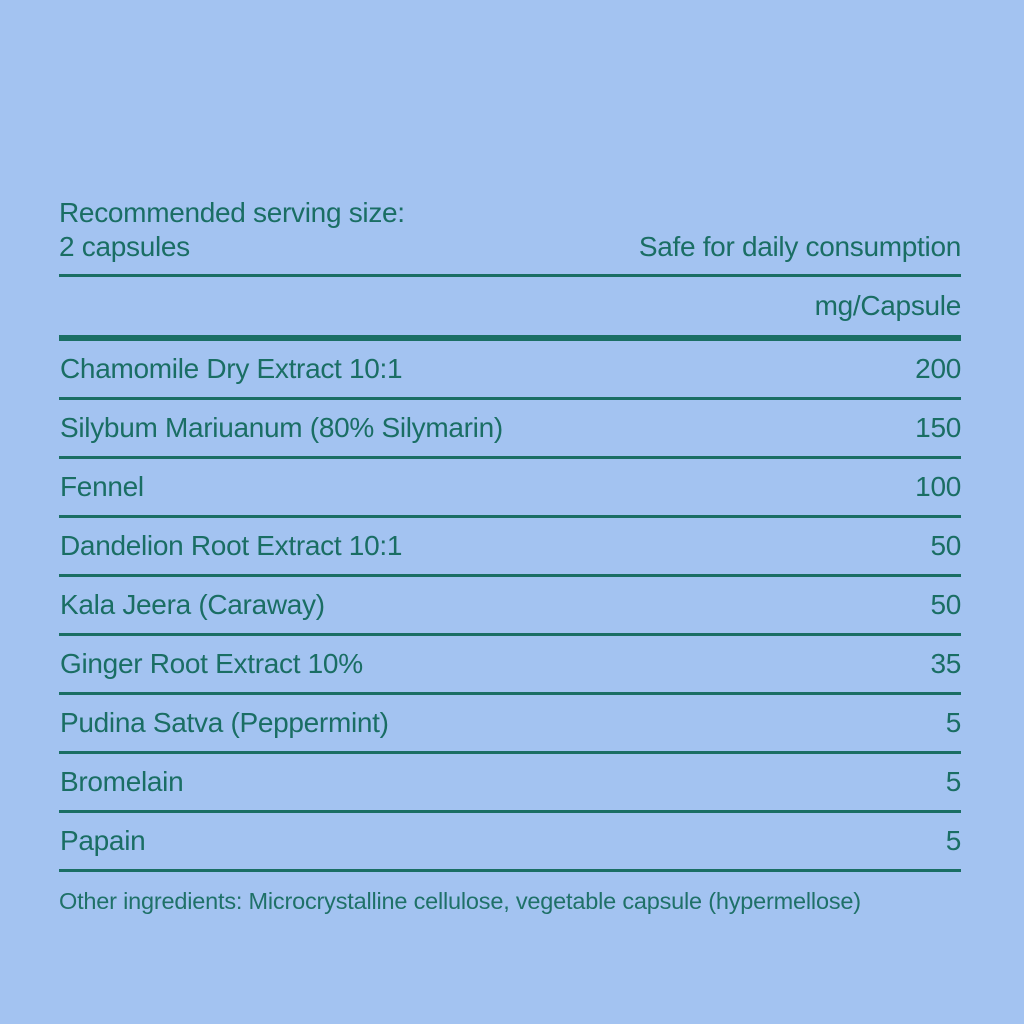 The image size is (1024, 1024). Describe the element at coordinates (510, 429) in the screenshot. I see `table-row: Silybum Mariuanum (80% Silymarin) 150` at that location.